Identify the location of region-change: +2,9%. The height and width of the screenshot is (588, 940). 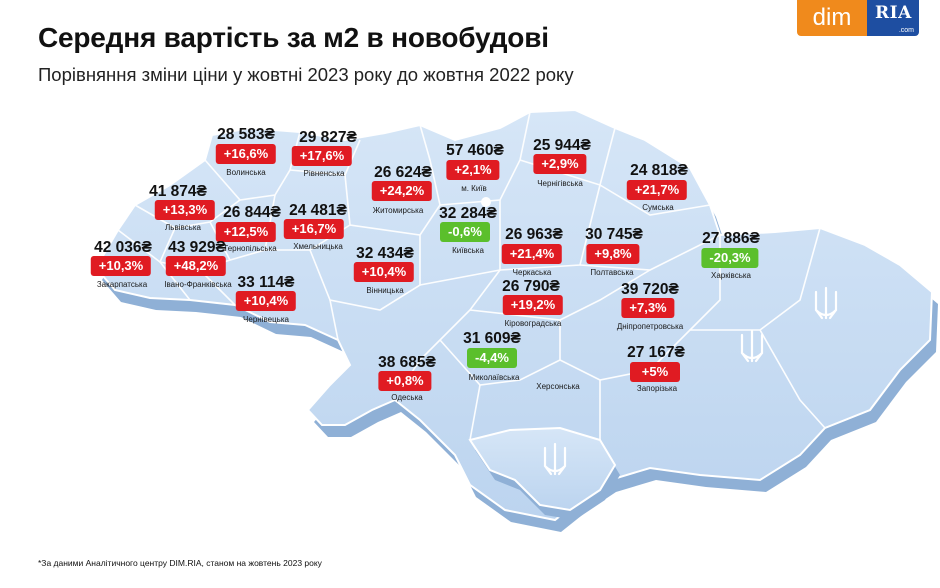
(560, 164).